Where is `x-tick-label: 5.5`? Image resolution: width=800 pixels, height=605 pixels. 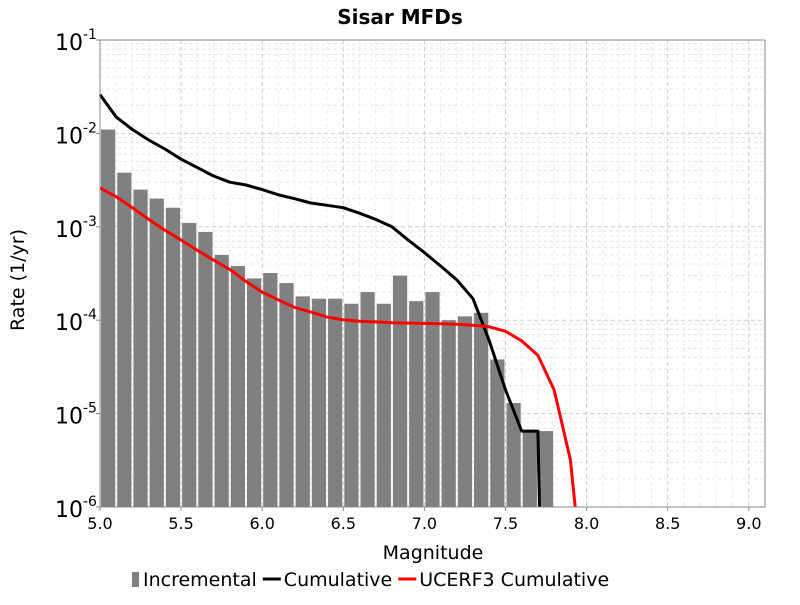 x-tick-label: 5.5 is located at coordinates (180, 523).